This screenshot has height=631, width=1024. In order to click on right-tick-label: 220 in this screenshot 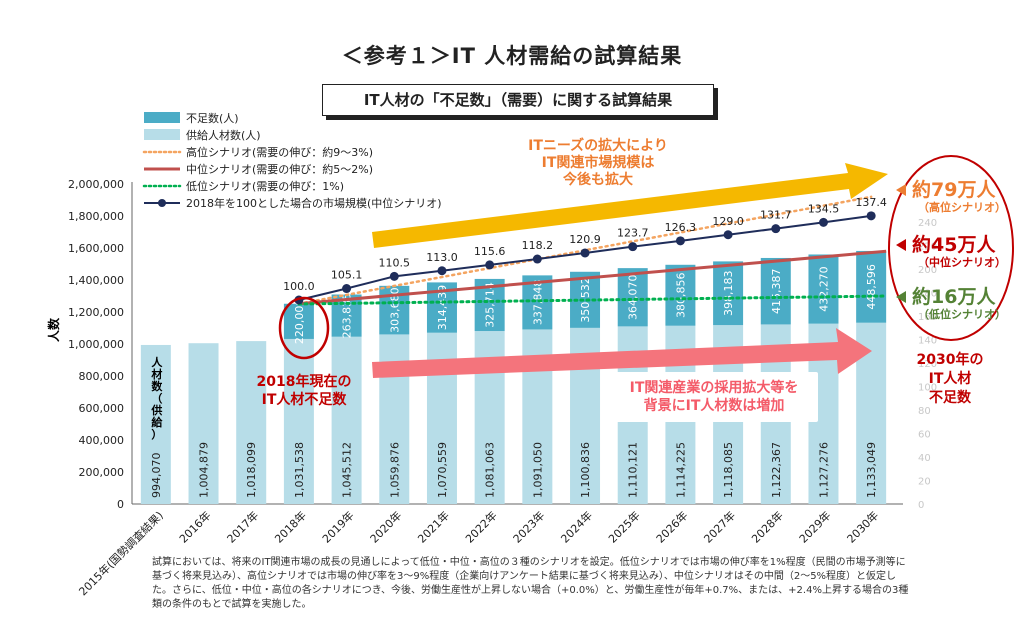, I will do `click(927, 247)`.